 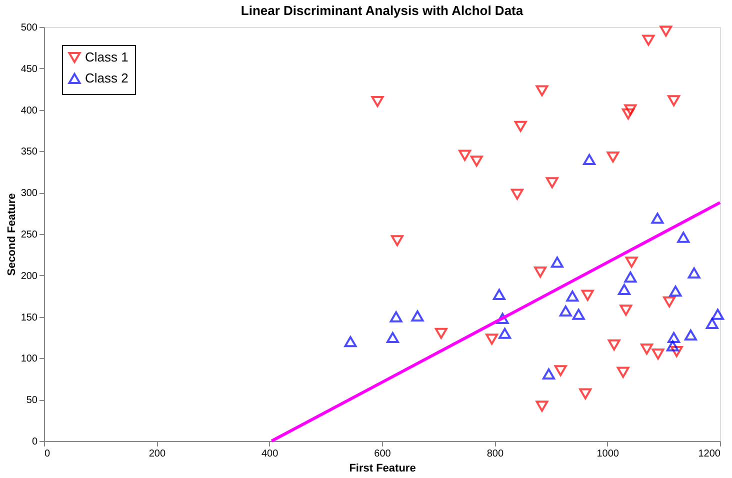 What do you see at coordinates (29, 194) in the screenshot?
I see `y-tick-label: 300` at bounding box center [29, 194].